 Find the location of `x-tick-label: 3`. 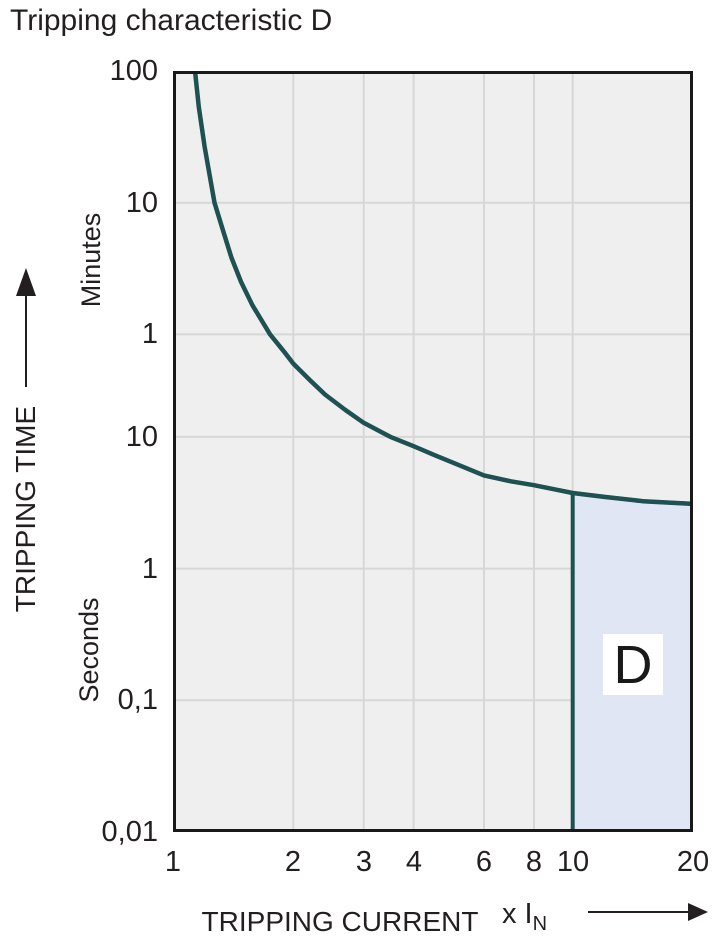

x-tick-label: 3 is located at coordinates (364, 862).